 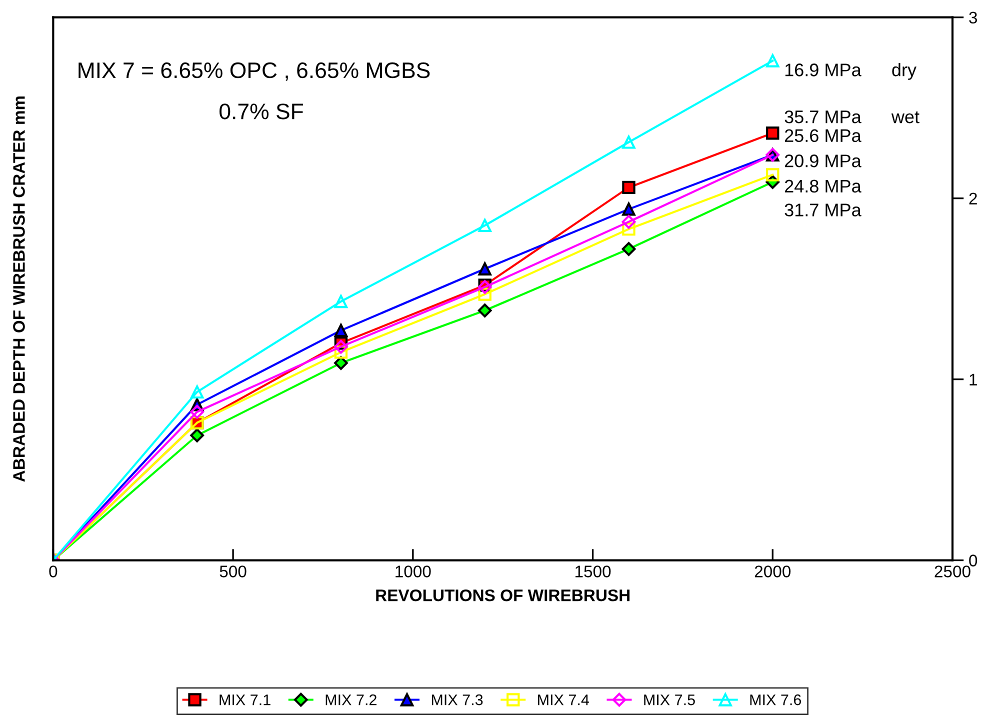 What do you see at coordinates (413, 572) in the screenshot?
I see `x-tick-label: 1000` at bounding box center [413, 572].